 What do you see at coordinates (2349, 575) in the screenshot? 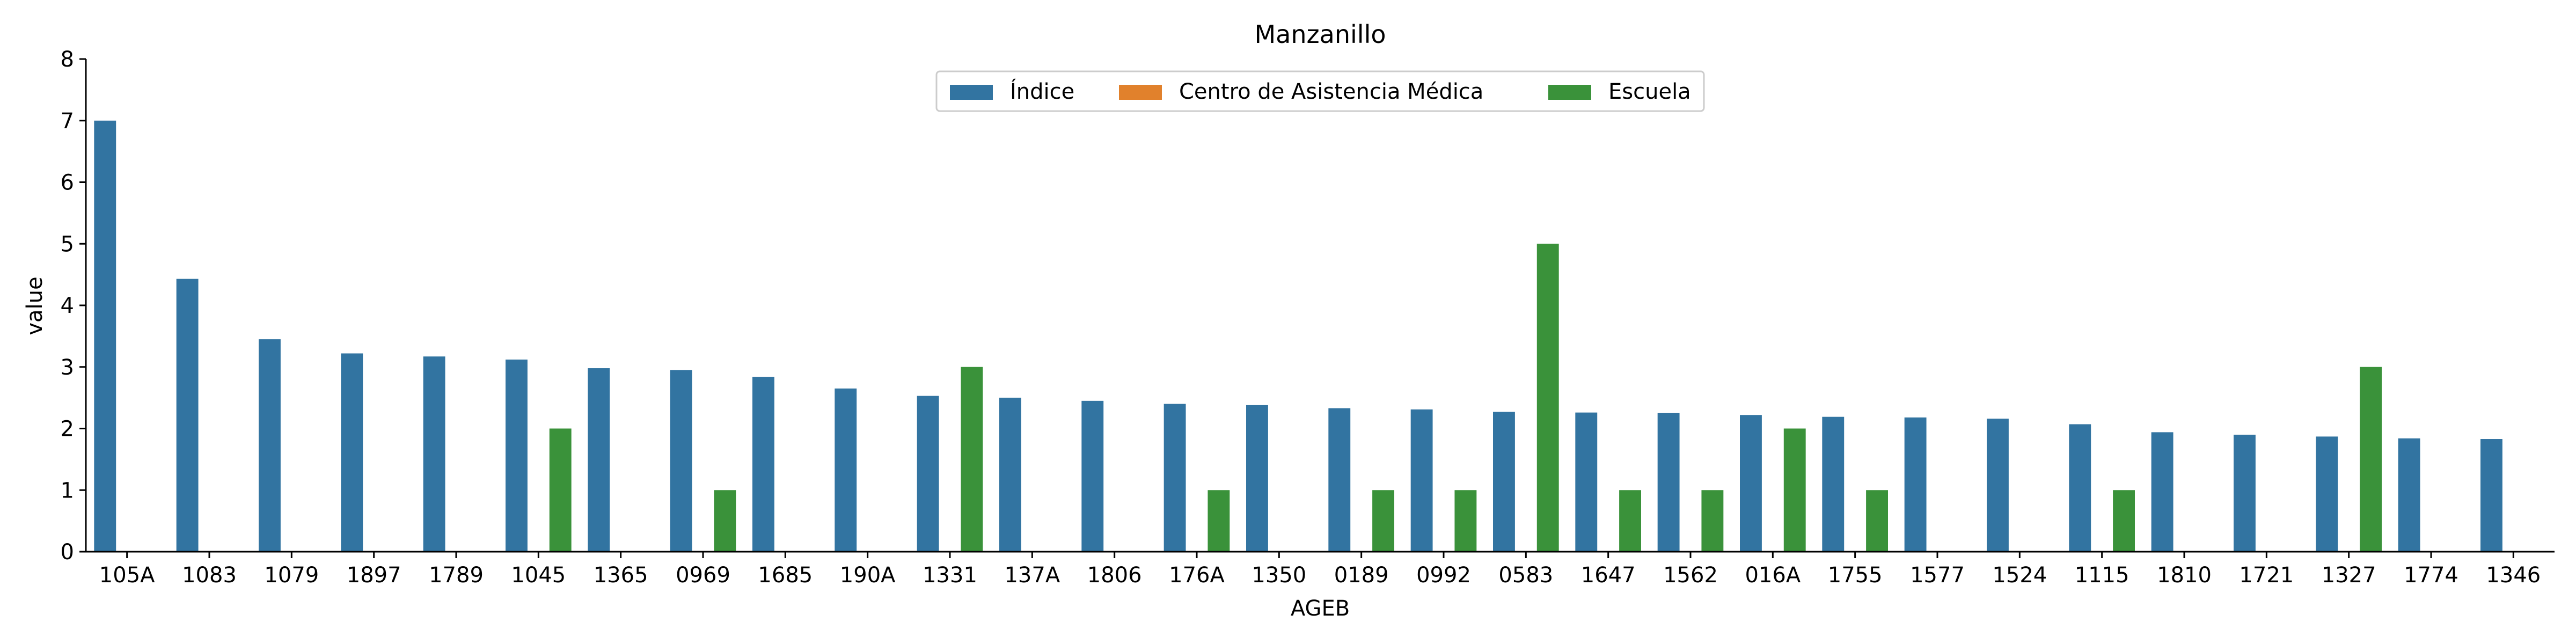
I see `x-tick-label: 1327` at bounding box center [2349, 575].